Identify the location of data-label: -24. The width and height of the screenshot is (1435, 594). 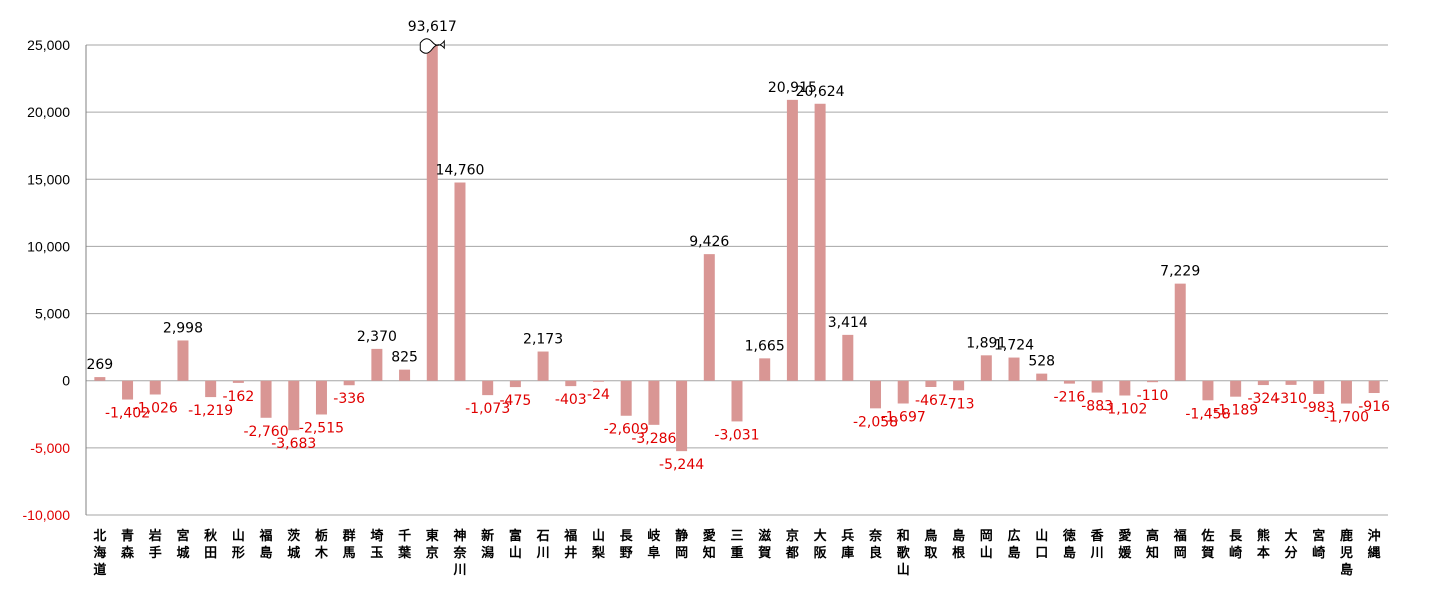
(598, 395).